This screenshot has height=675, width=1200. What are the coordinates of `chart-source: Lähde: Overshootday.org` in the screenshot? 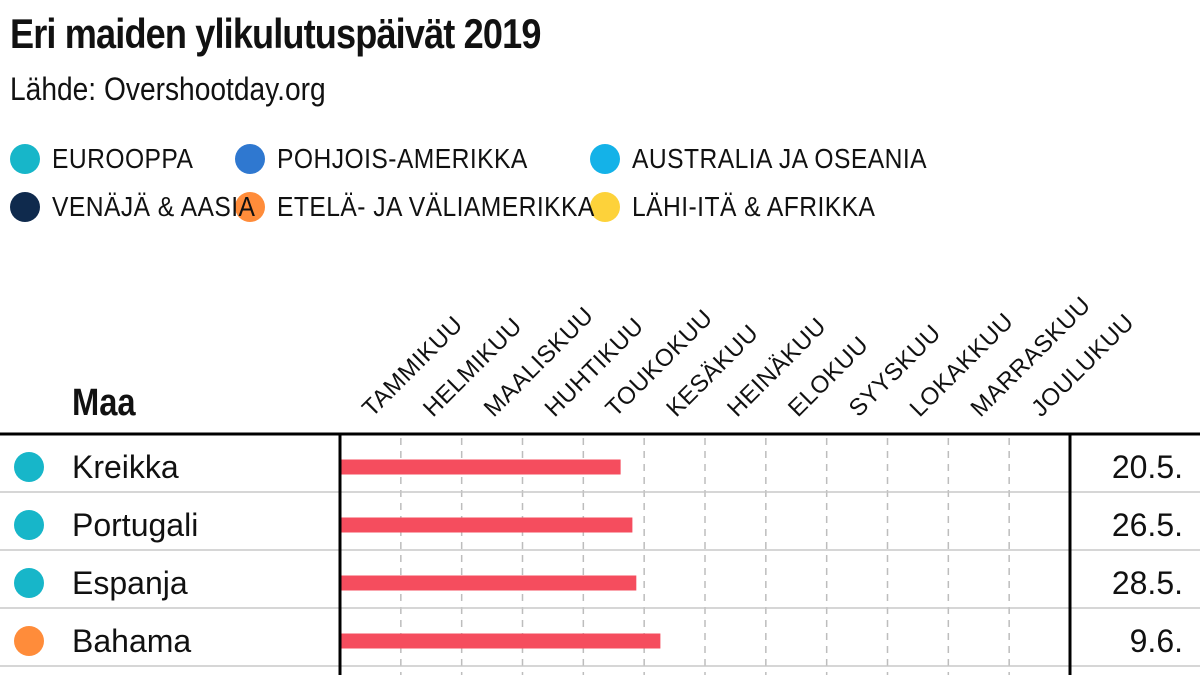 It's located at (168, 89).